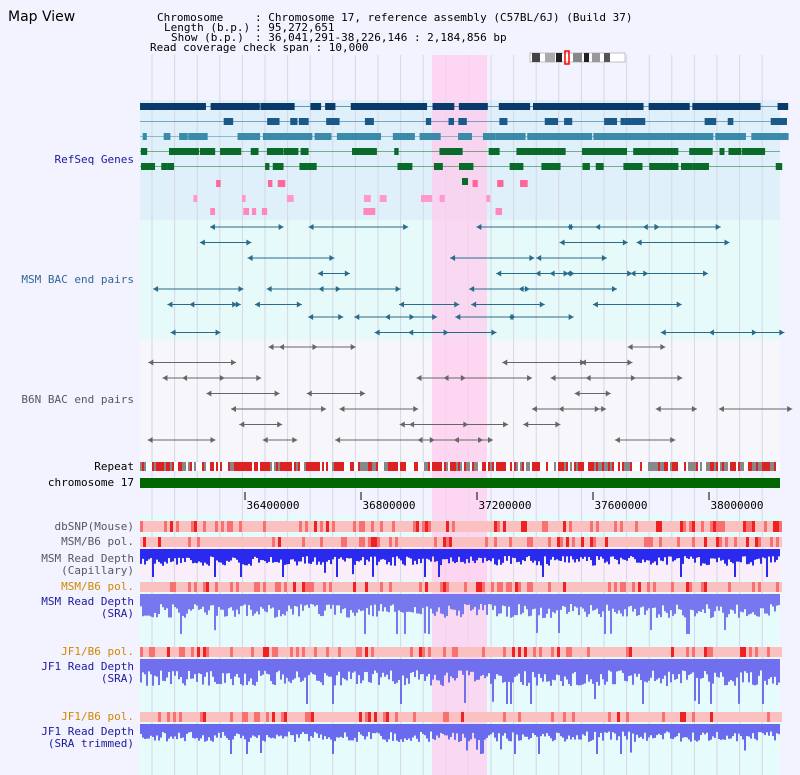 The height and width of the screenshot is (775, 800). What do you see at coordinates (77, 279) in the screenshot?
I see `msm-bac-label: MSM BAC end pairs` at bounding box center [77, 279].